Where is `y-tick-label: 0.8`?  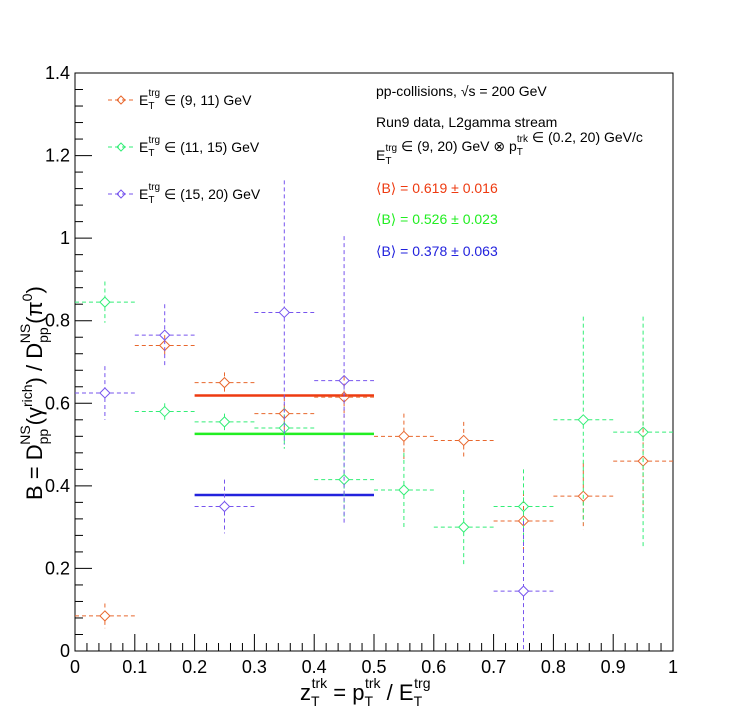 y-tick-label: 0.8 is located at coordinates (57, 321).